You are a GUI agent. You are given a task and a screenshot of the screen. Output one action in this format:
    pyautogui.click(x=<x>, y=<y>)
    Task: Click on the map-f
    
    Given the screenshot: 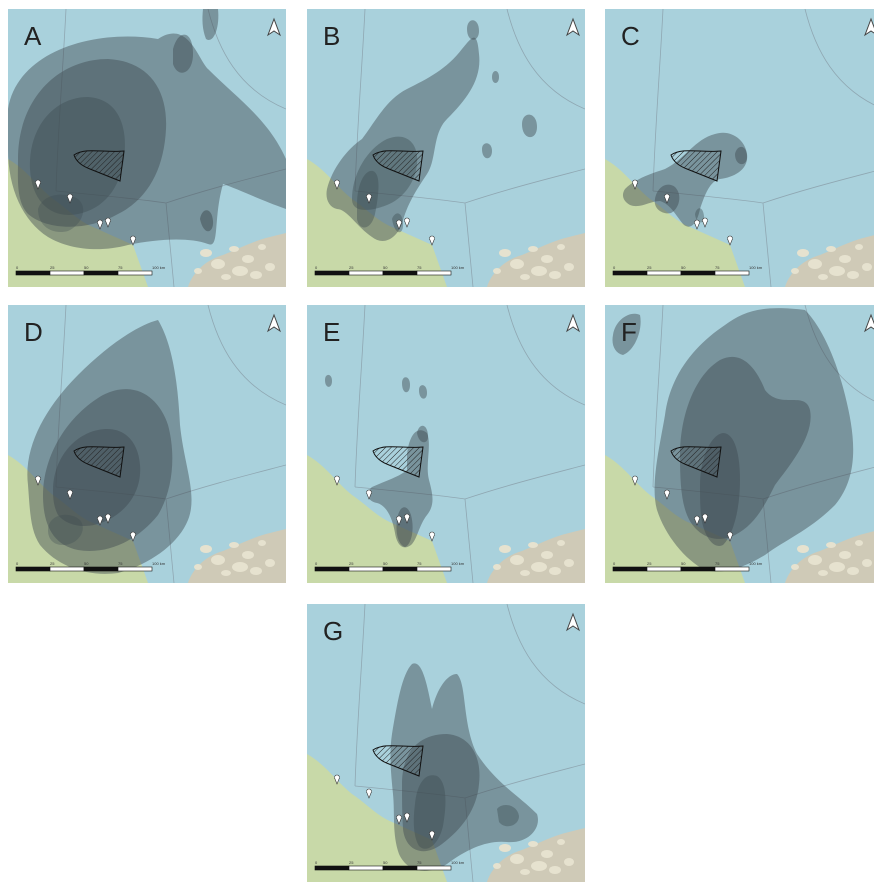 What is the action you would take?
    pyautogui.click(x=739, y=444)
    